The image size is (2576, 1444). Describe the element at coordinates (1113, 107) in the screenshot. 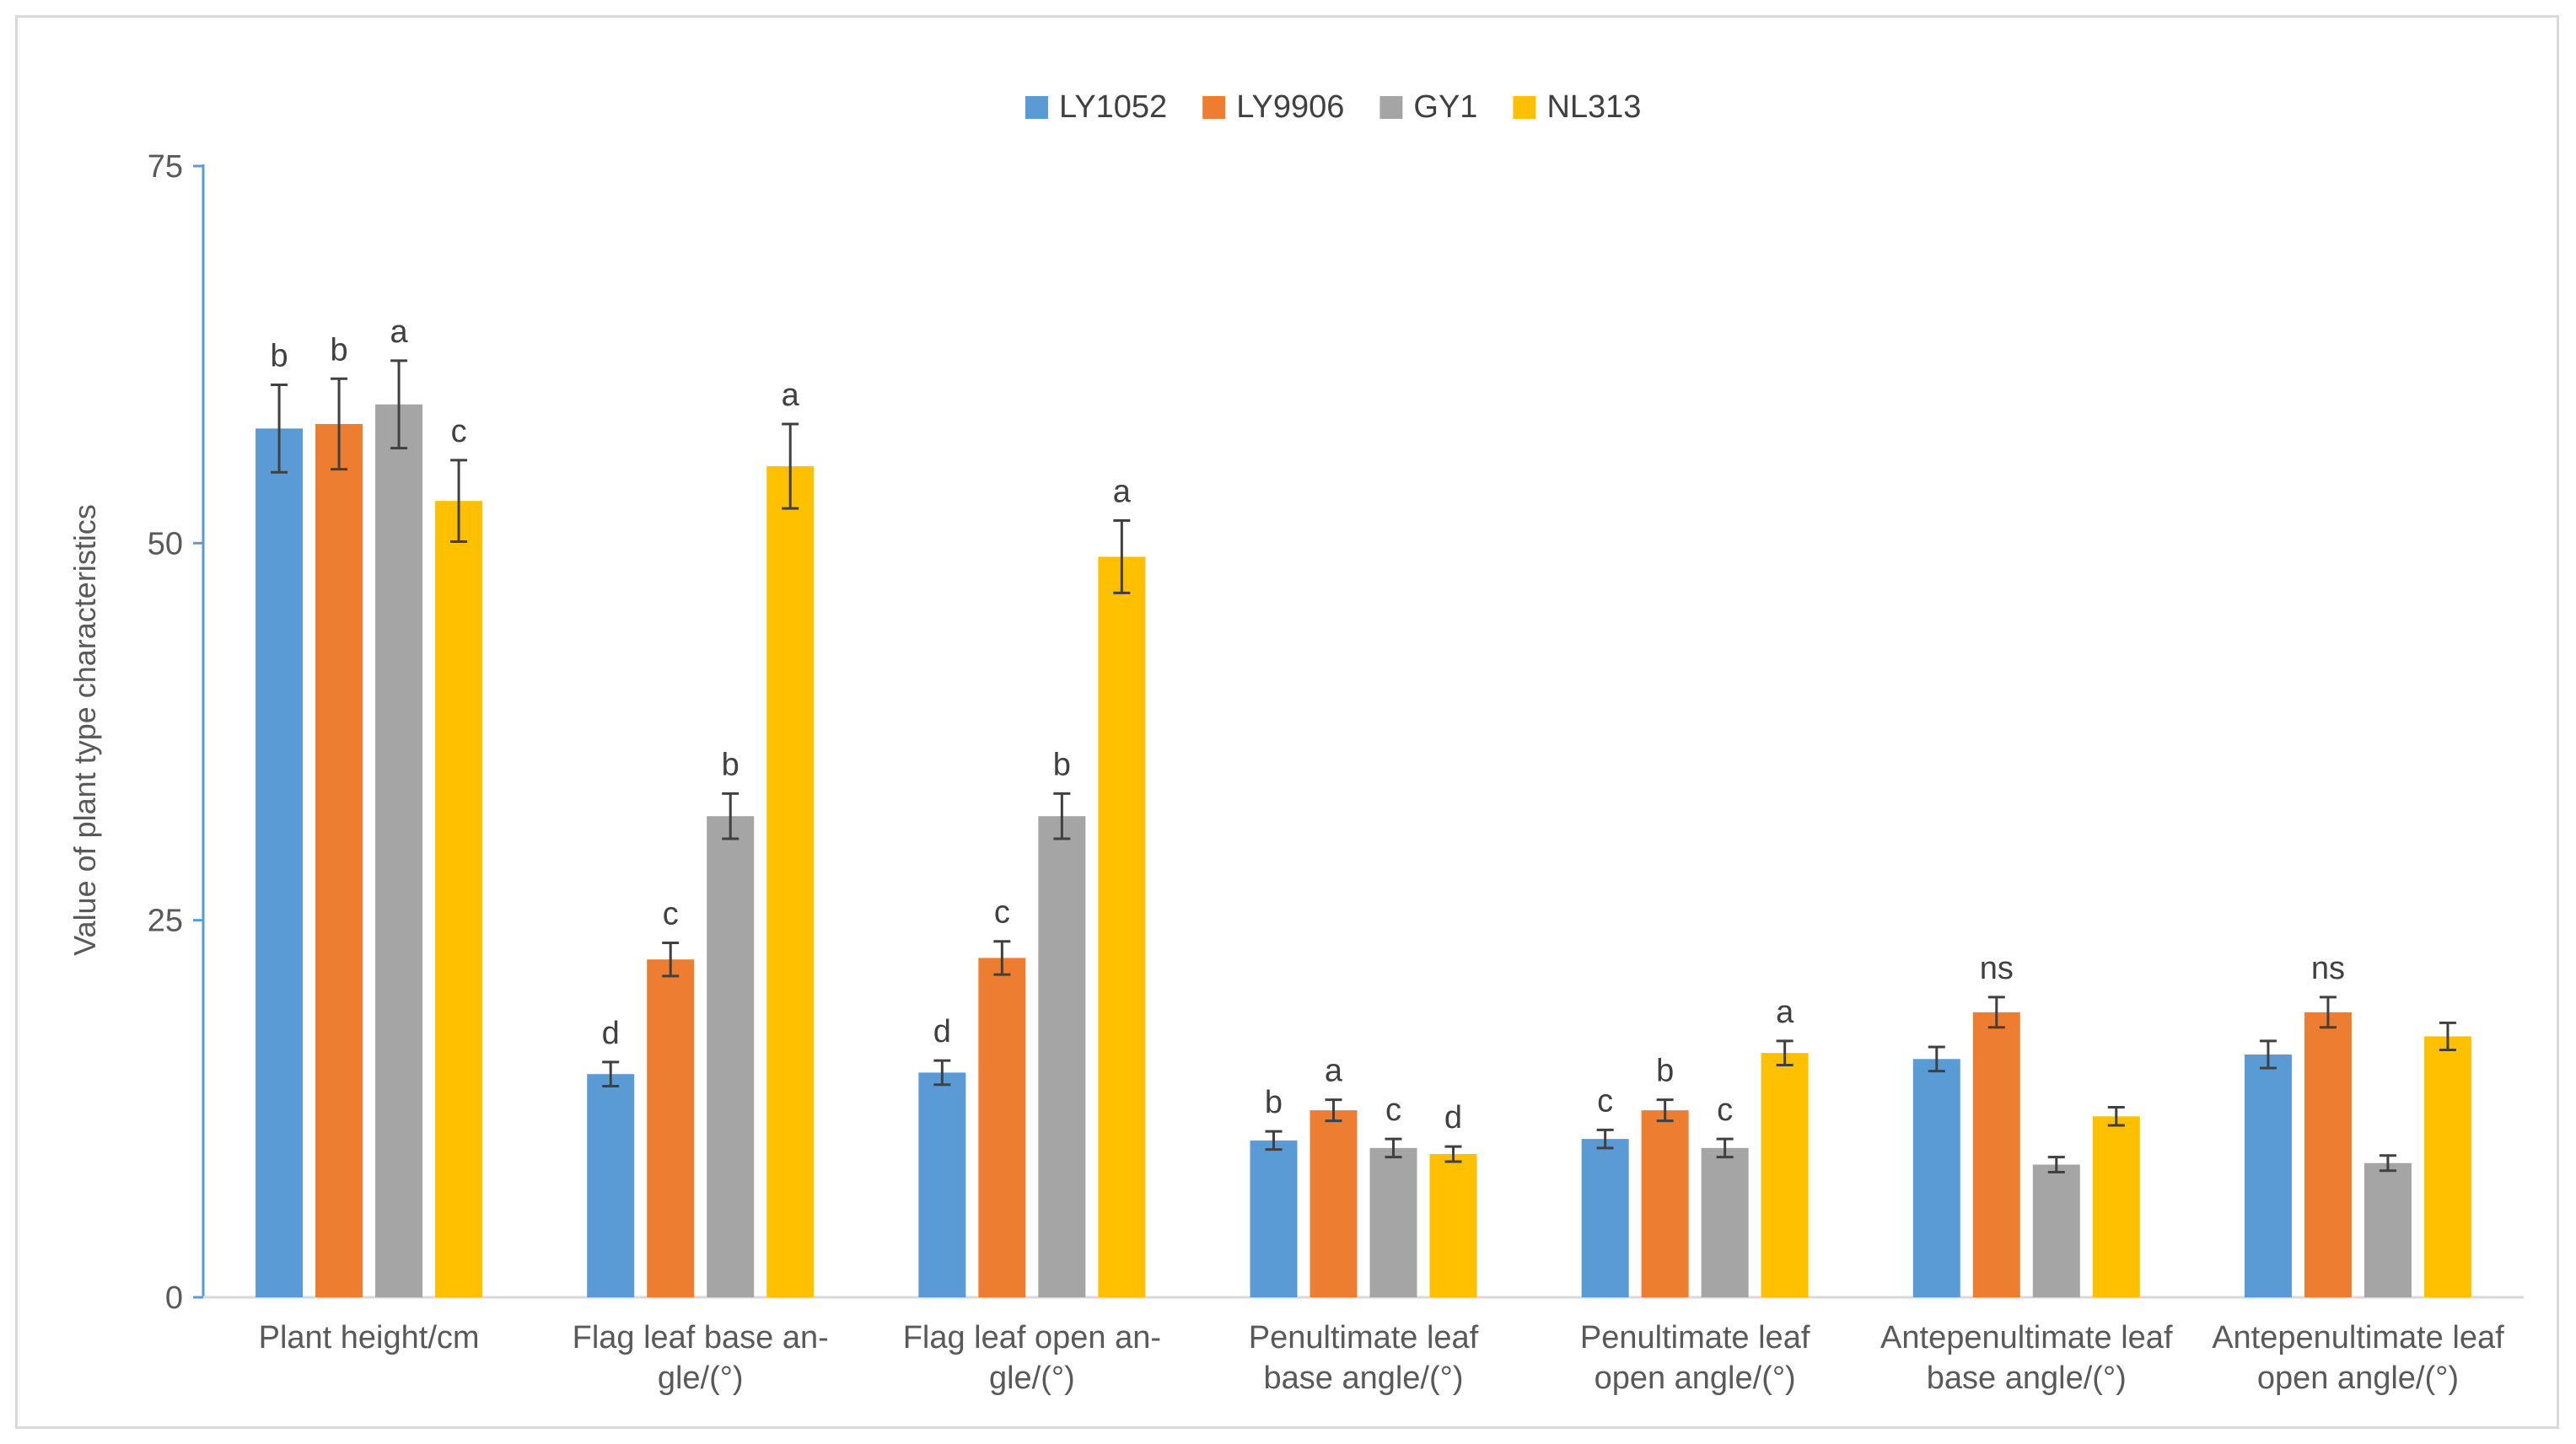

I see `legend-label-ly1052: LY1052` at that location.